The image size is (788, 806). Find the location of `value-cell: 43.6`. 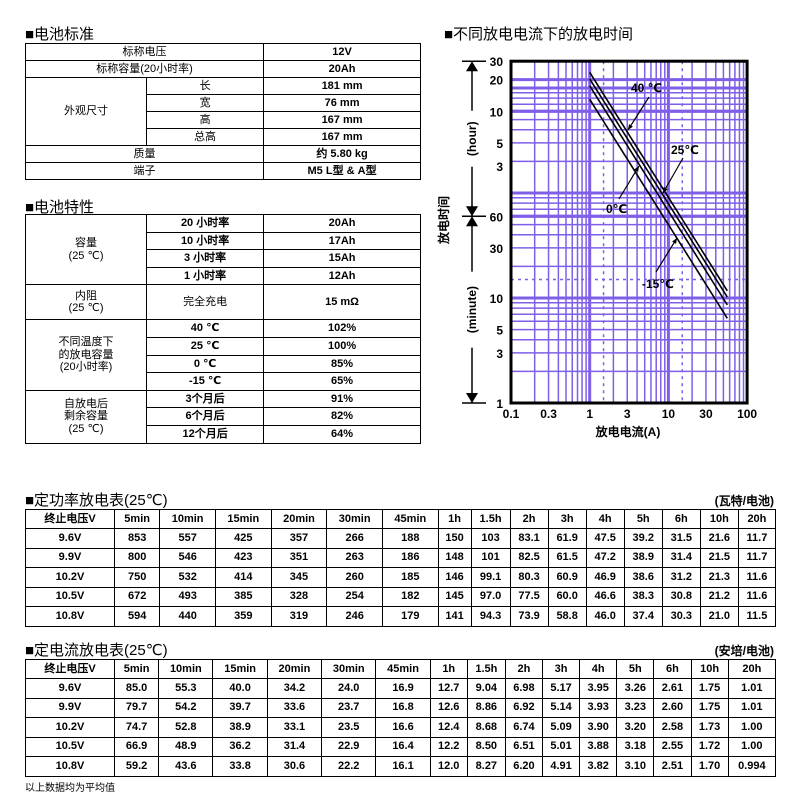

value-cell: 43.6 is located at coordinates (186, 766).